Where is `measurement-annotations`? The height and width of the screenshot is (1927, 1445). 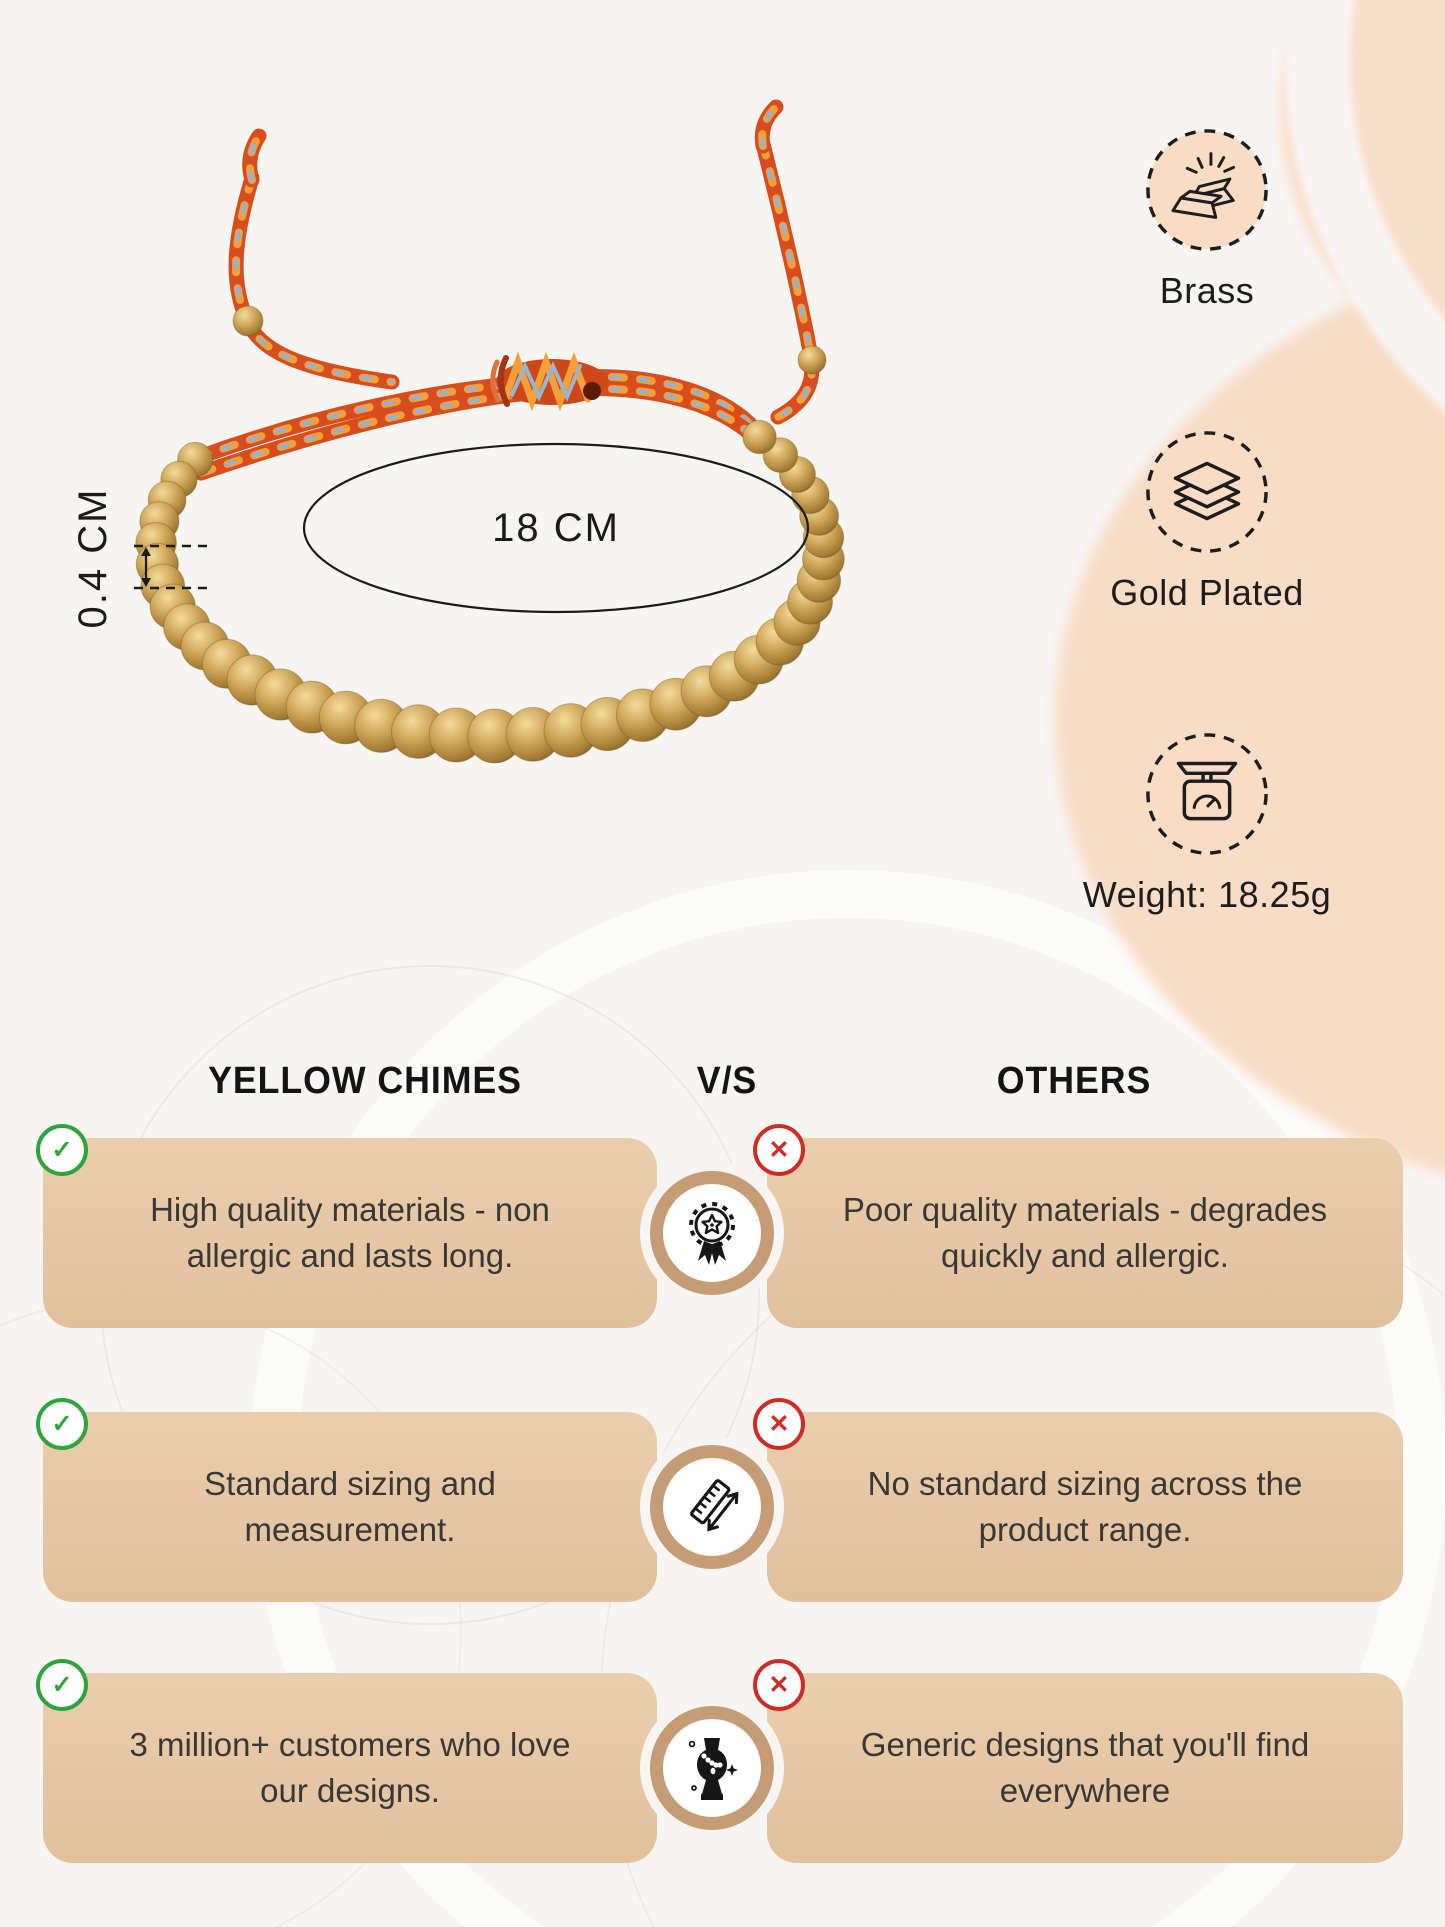
measurement-annotations is located at coordinates (472, 528).